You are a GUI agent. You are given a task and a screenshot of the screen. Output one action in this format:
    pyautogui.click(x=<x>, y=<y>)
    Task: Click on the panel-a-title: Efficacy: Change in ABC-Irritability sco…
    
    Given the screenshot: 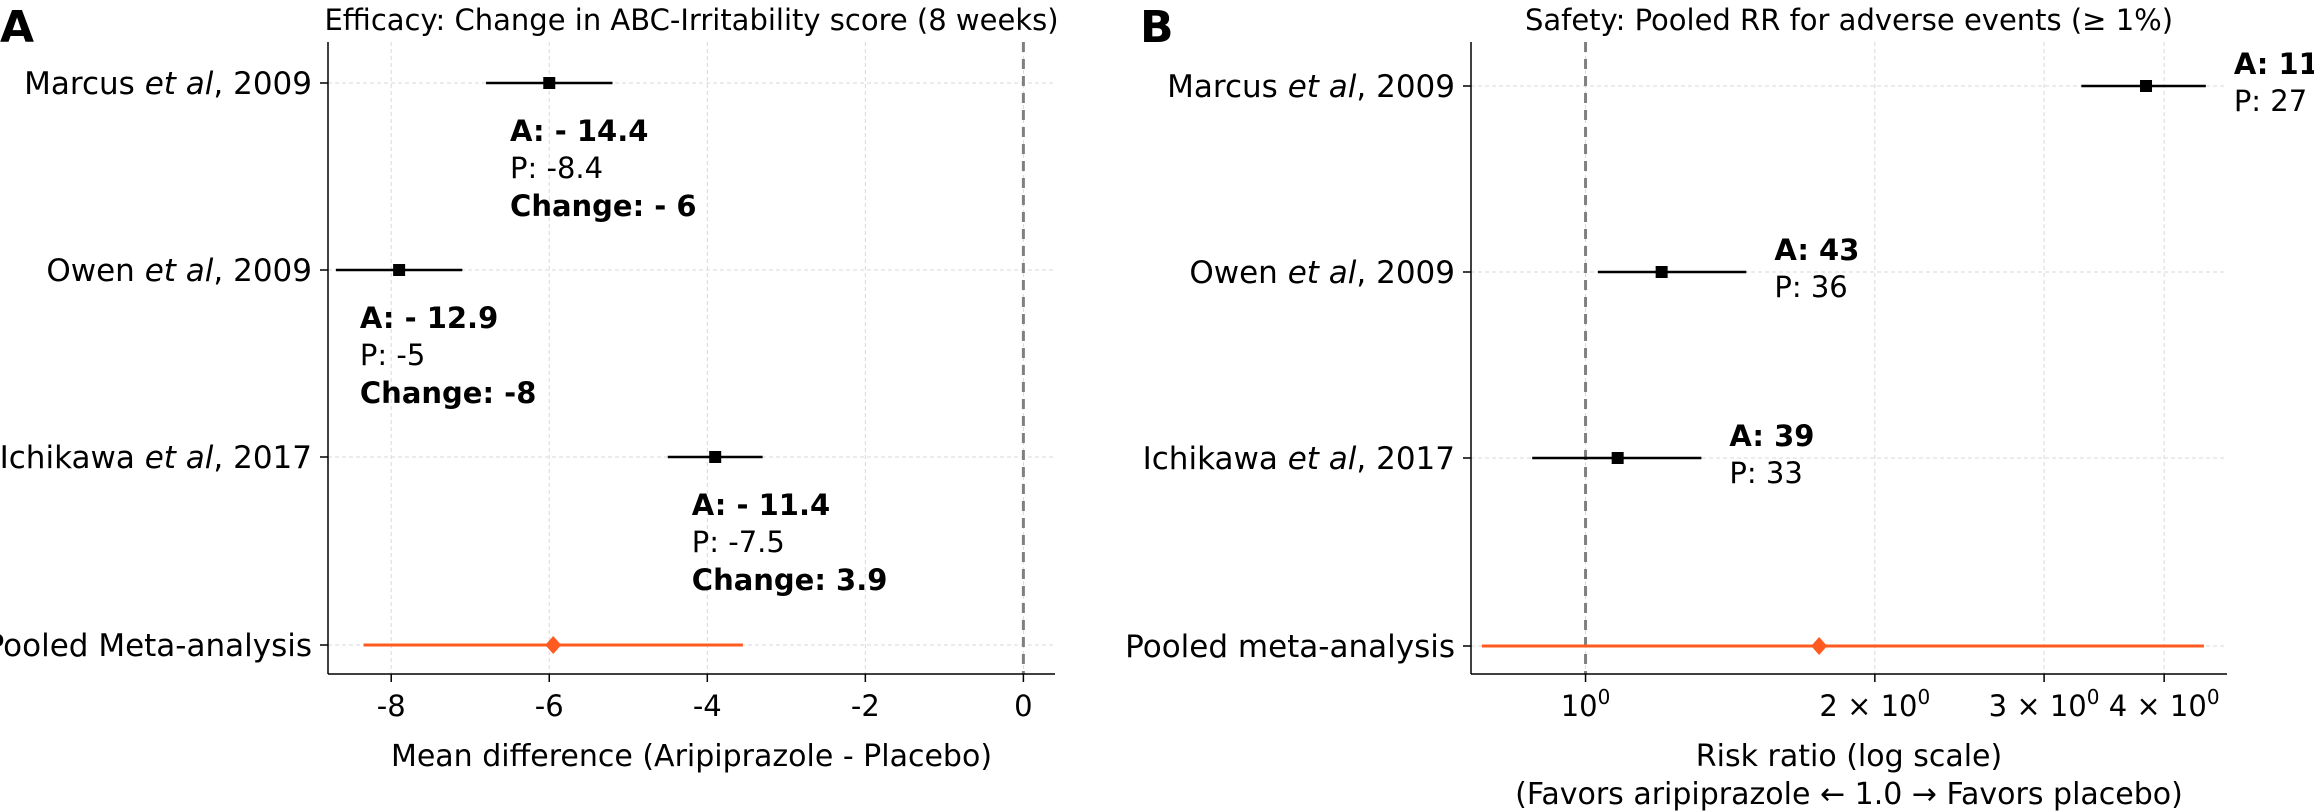 What is the action you would take?
    pyautogui.click(x=691, y=20)
    